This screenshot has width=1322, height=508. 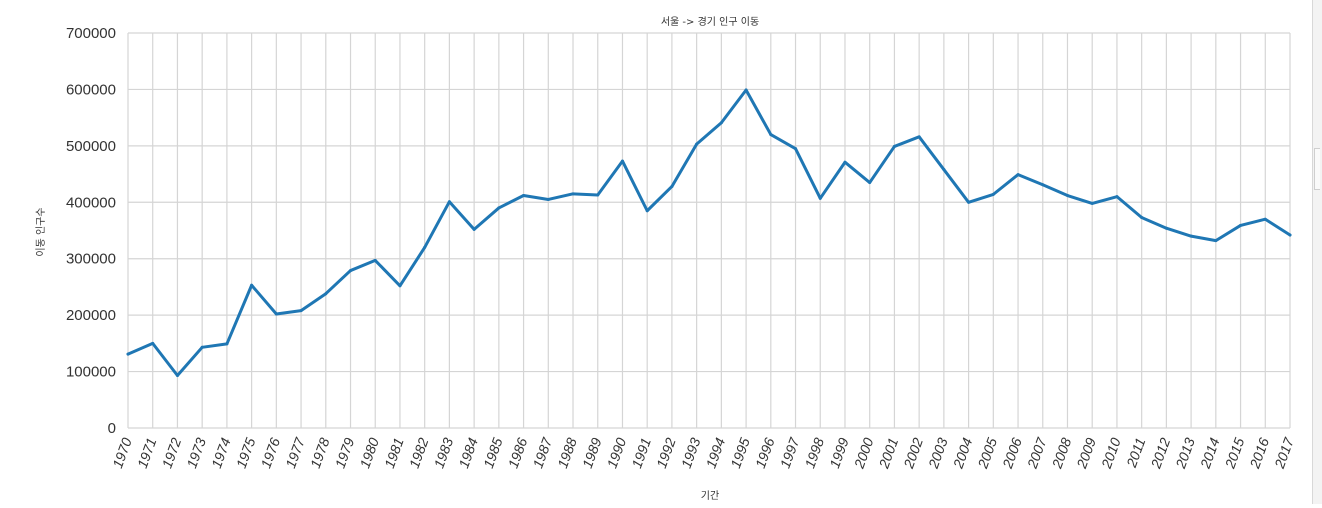 What do you see at coordinates (196, 452) in the screenshot?
I see `x-tick-label: 1973` at bounding box center [196, 452].